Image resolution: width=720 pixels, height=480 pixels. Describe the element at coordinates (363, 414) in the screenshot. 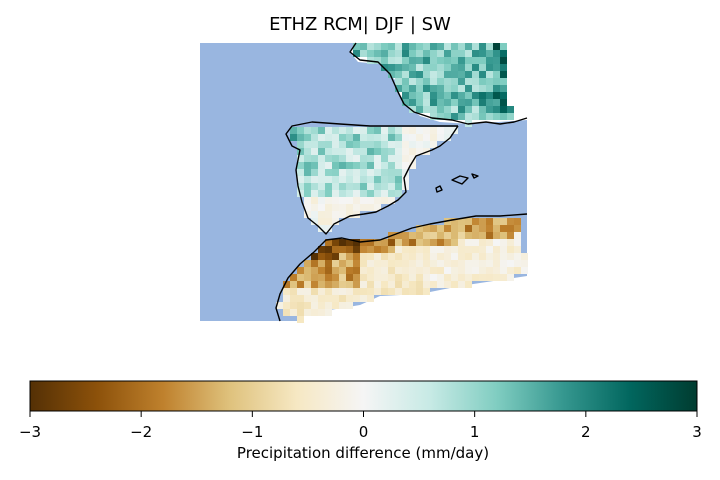

I see `colorbar-ticks` at that location.